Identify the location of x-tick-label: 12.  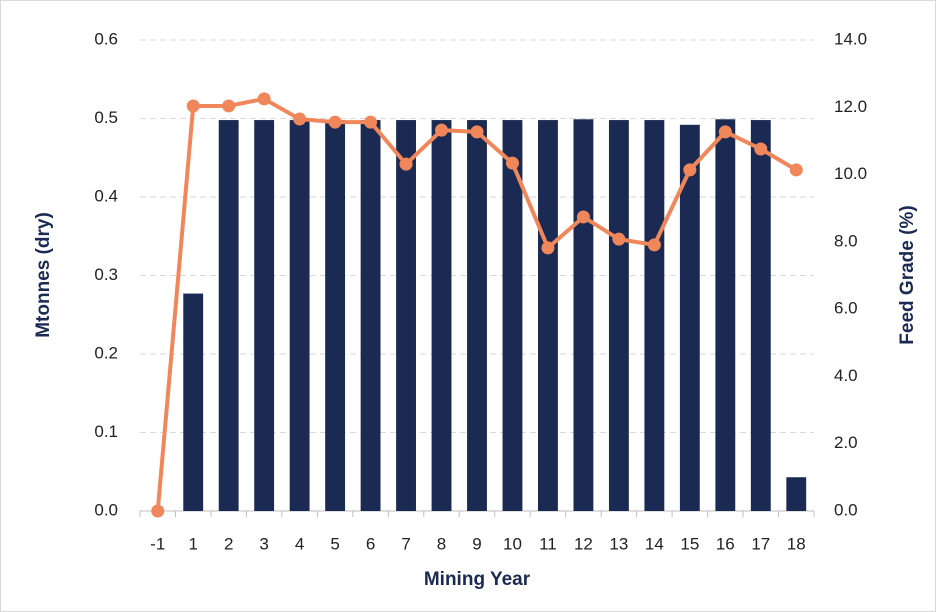
(583, 543).